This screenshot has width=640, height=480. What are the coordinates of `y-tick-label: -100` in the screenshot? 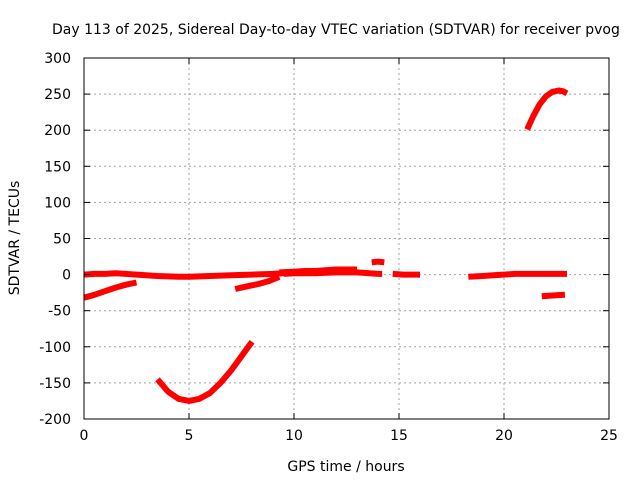 It's located at (55, 348).